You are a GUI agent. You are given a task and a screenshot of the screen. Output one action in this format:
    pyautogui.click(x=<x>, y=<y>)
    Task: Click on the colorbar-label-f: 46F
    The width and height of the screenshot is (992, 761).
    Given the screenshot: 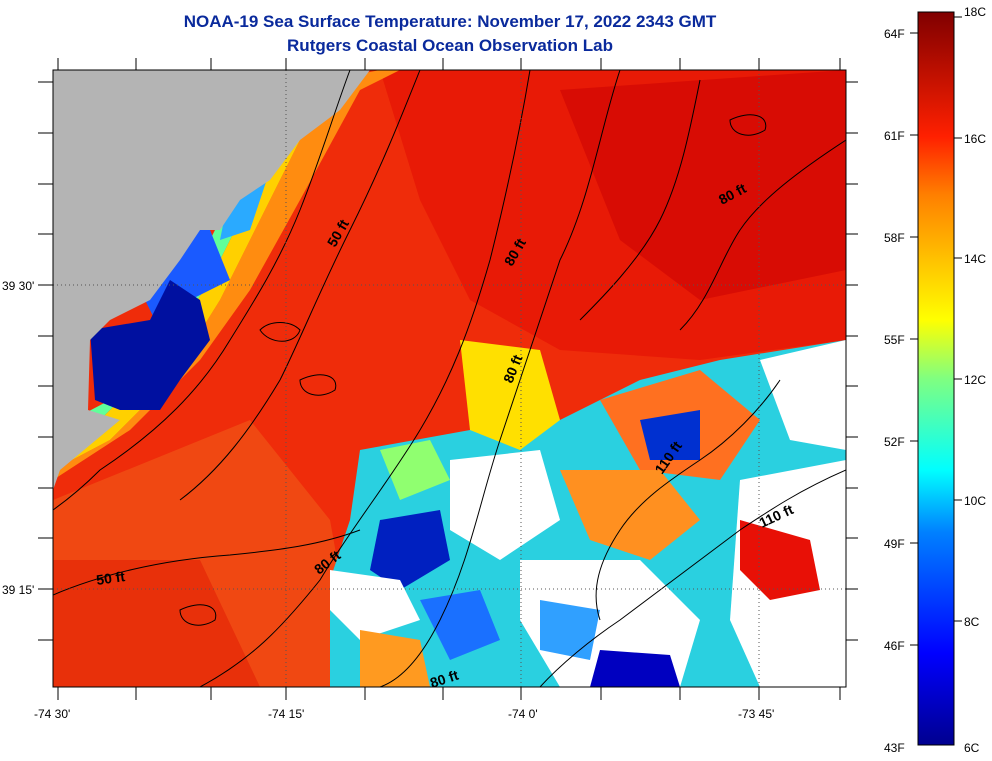 What is the action you would take?
    pyautogui.click(x=894, y=646)
    